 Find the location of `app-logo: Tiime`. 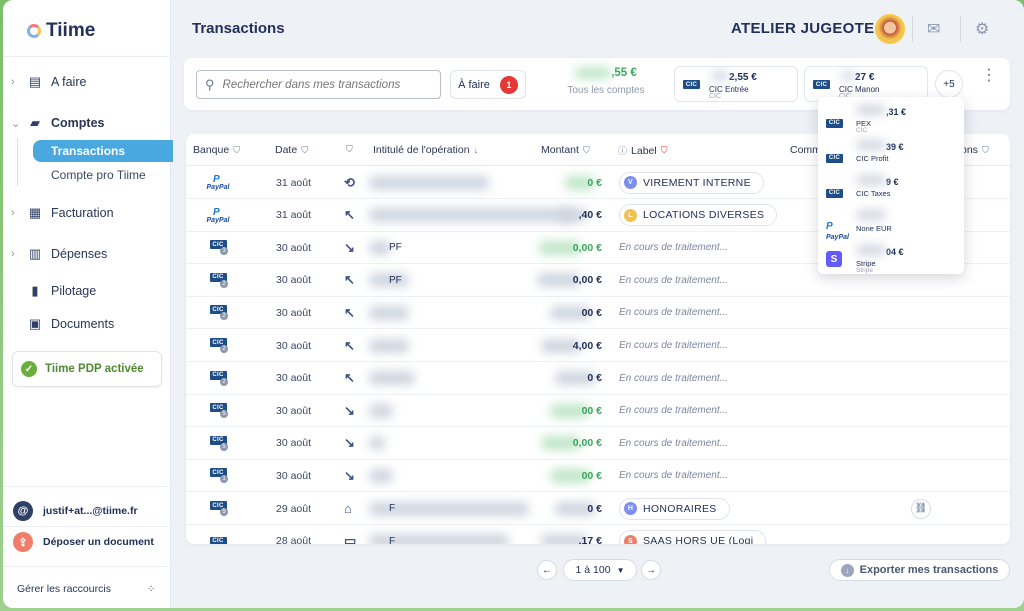

app-logo: Tiime is located at coordinates (61, 31).